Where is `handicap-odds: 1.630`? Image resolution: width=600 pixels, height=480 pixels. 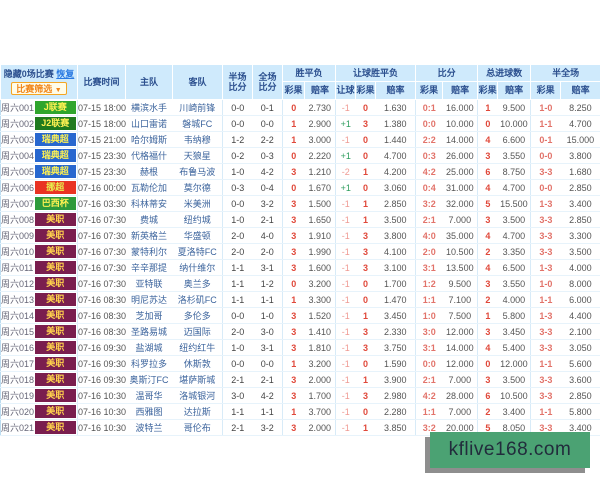 handicap-odds: 1.630 is located at coordinates (395, 107).